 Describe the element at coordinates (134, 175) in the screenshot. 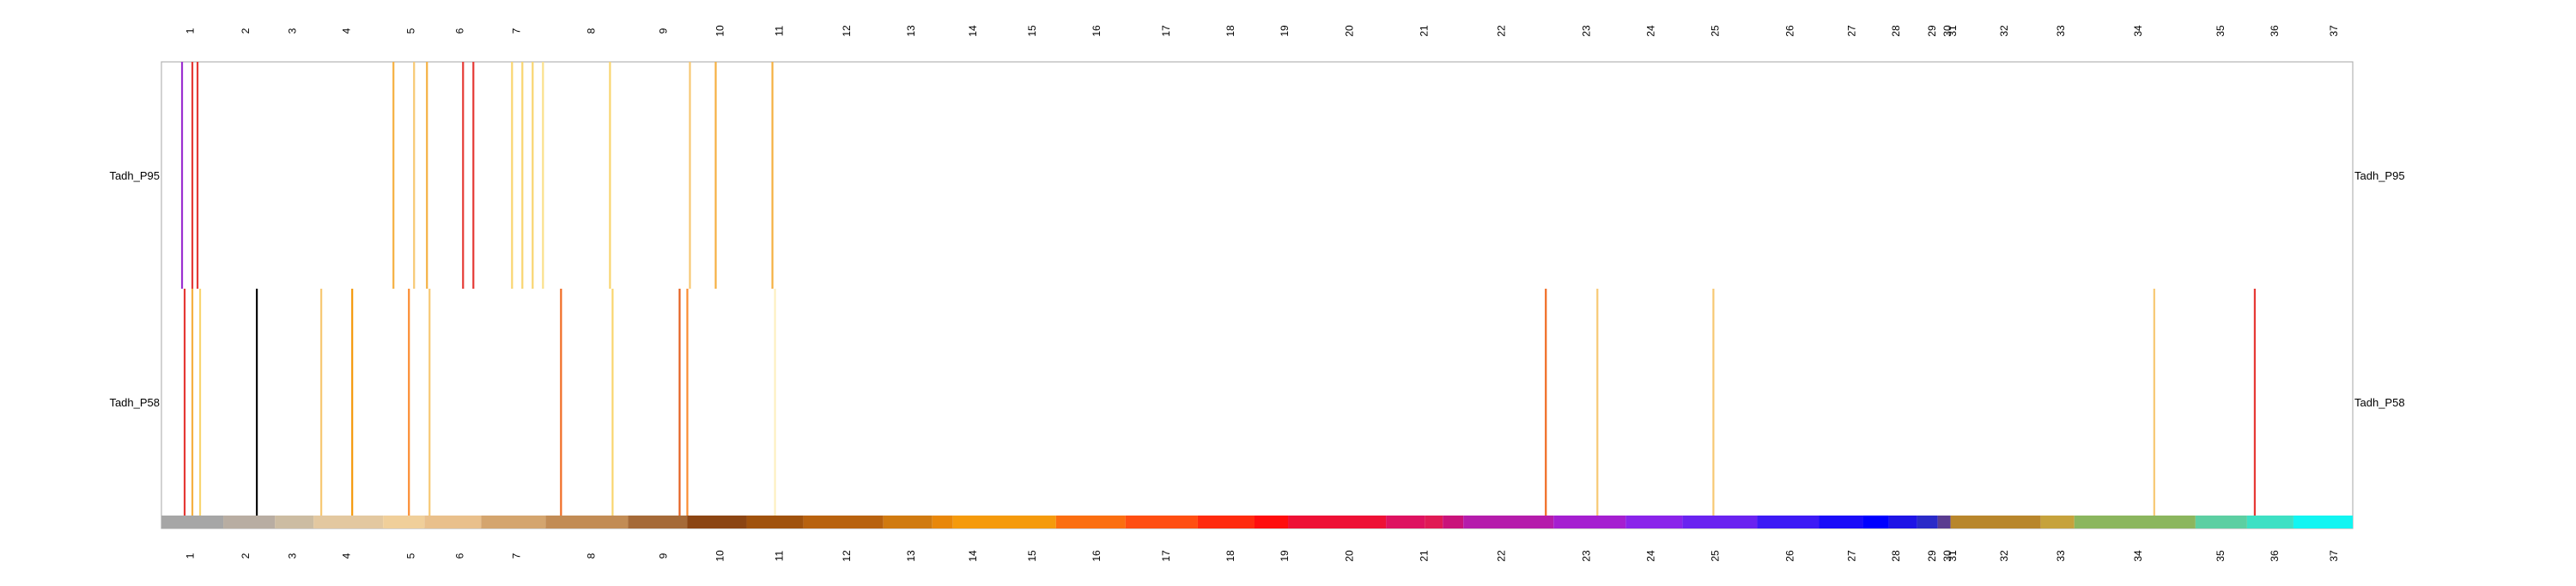

I see `row-label-left-0: Tadh_P95` at that location.